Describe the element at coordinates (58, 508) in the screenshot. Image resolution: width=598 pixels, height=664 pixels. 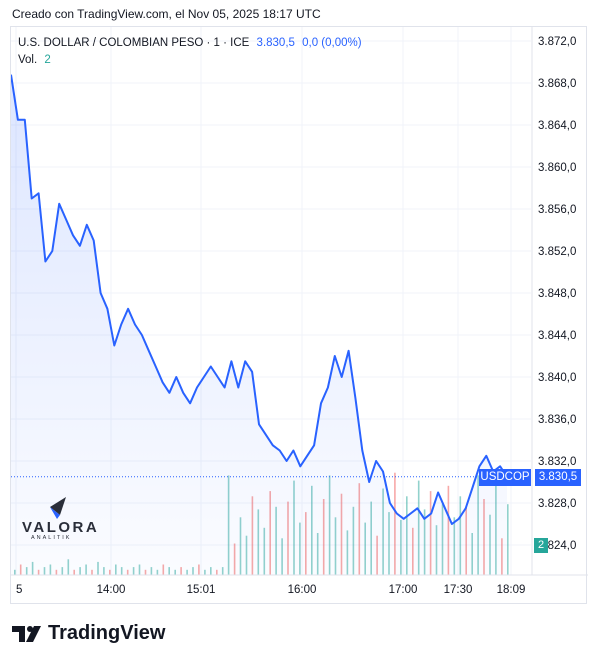
I see `valora-logo-icon` at that location.